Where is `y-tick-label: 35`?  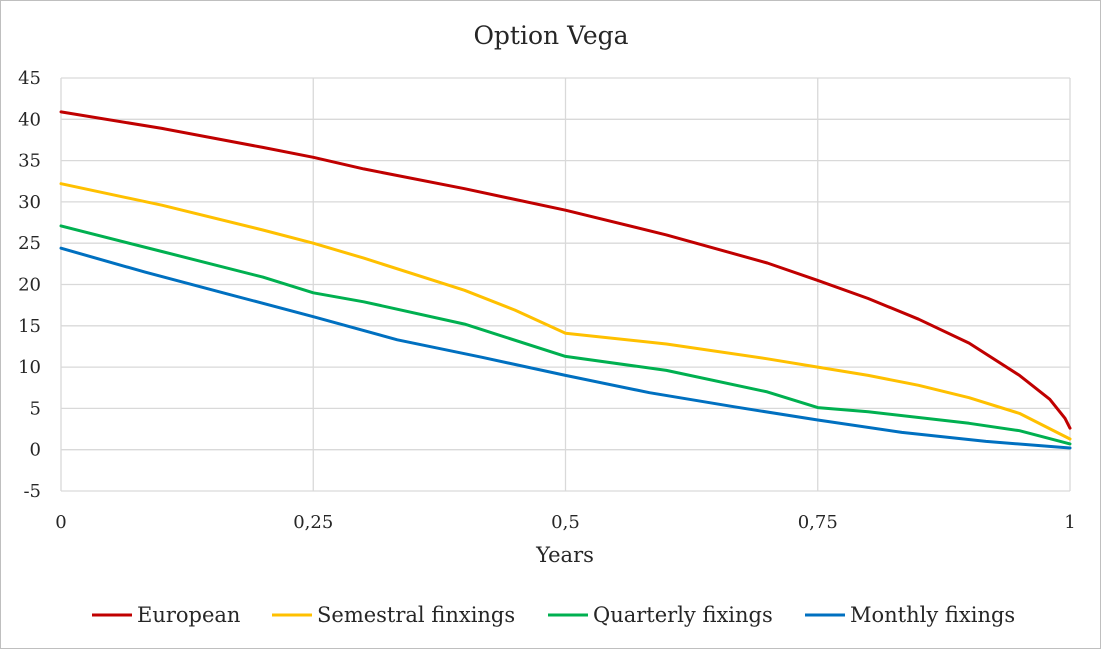 y-tick-label: 35 is located at coordinates (29, 161).